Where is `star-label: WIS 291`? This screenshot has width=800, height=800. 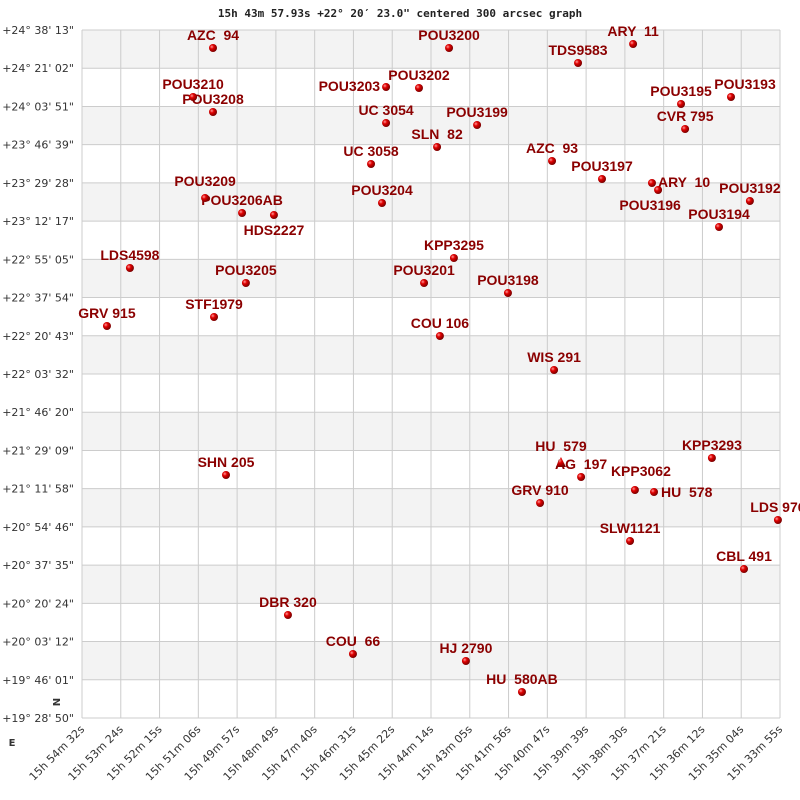
star-label: WIS 291 is located at coordinates (554, 357).